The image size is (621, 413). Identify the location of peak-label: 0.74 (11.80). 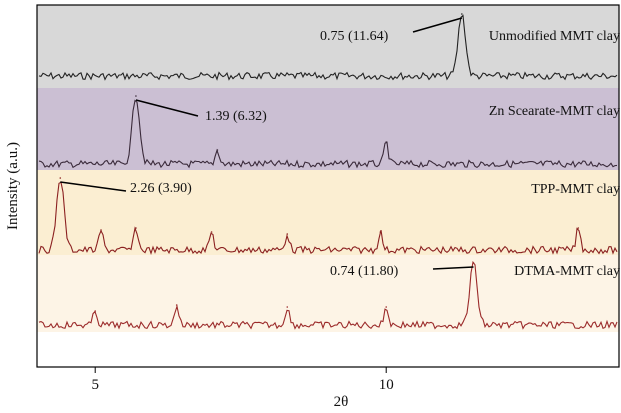
(364, 271).